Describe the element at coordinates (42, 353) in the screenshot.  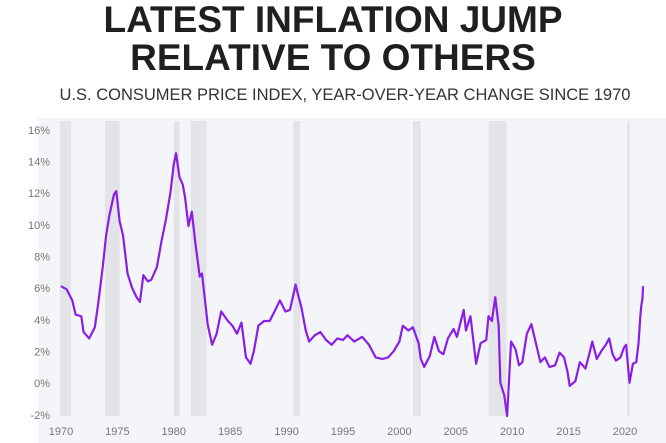
I see `y-tick-label: 2%` at that location.